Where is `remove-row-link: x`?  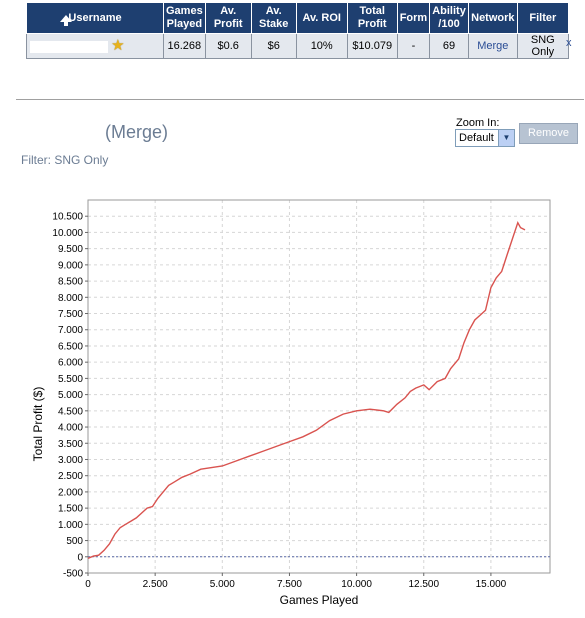
remove-row-link: x is located at coordinates (569, 43).